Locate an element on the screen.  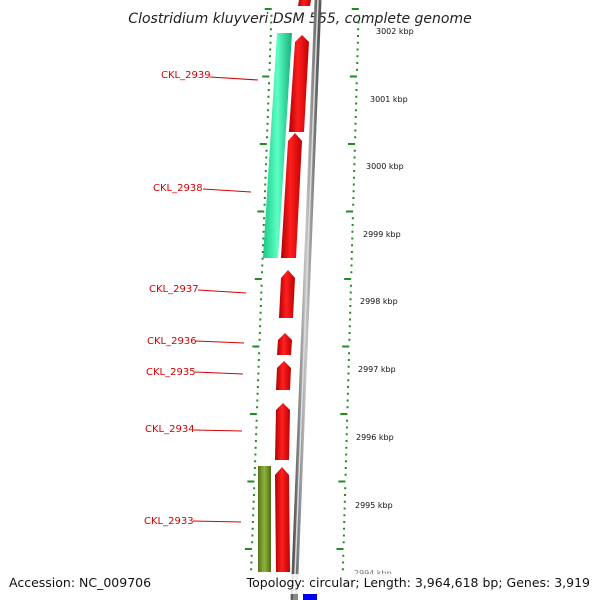
cds-track is located at coordinates (293, 286).